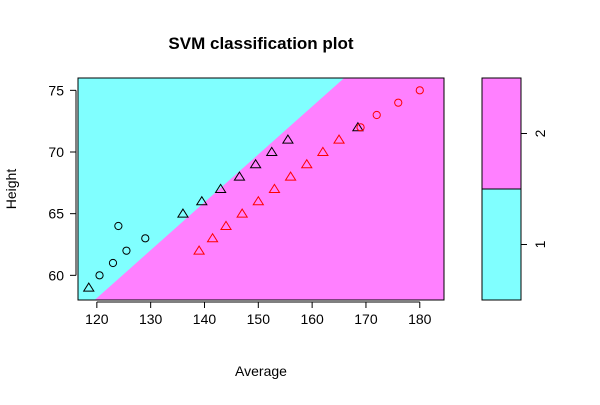  I want to click on x-tick-label: 130, so click(151, 319).